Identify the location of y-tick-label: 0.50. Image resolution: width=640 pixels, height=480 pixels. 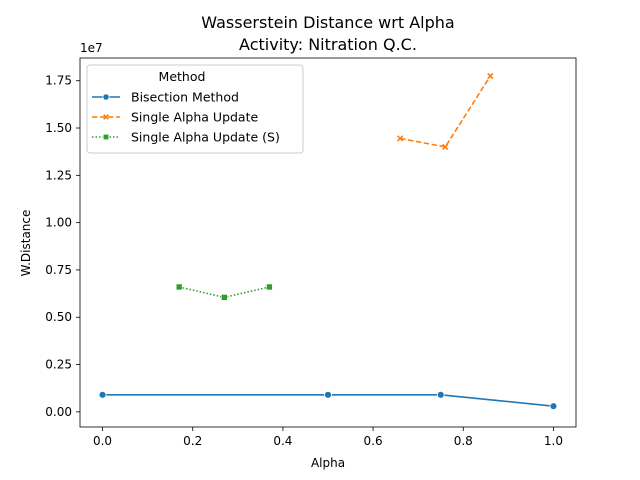
(58, 317).